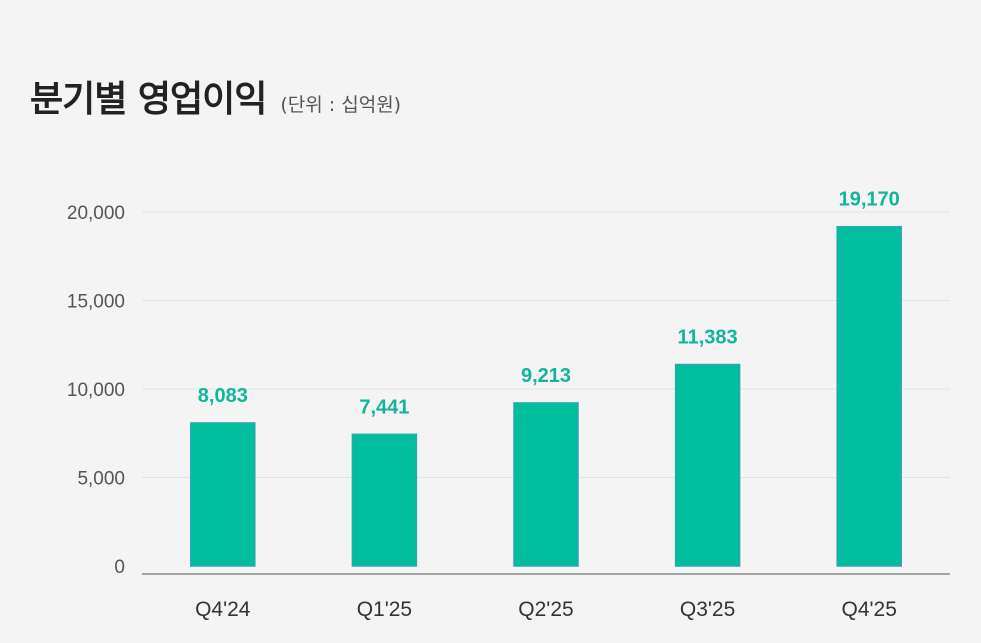  I want to click on x-tick-label: Q1'25, so click(384, 609).